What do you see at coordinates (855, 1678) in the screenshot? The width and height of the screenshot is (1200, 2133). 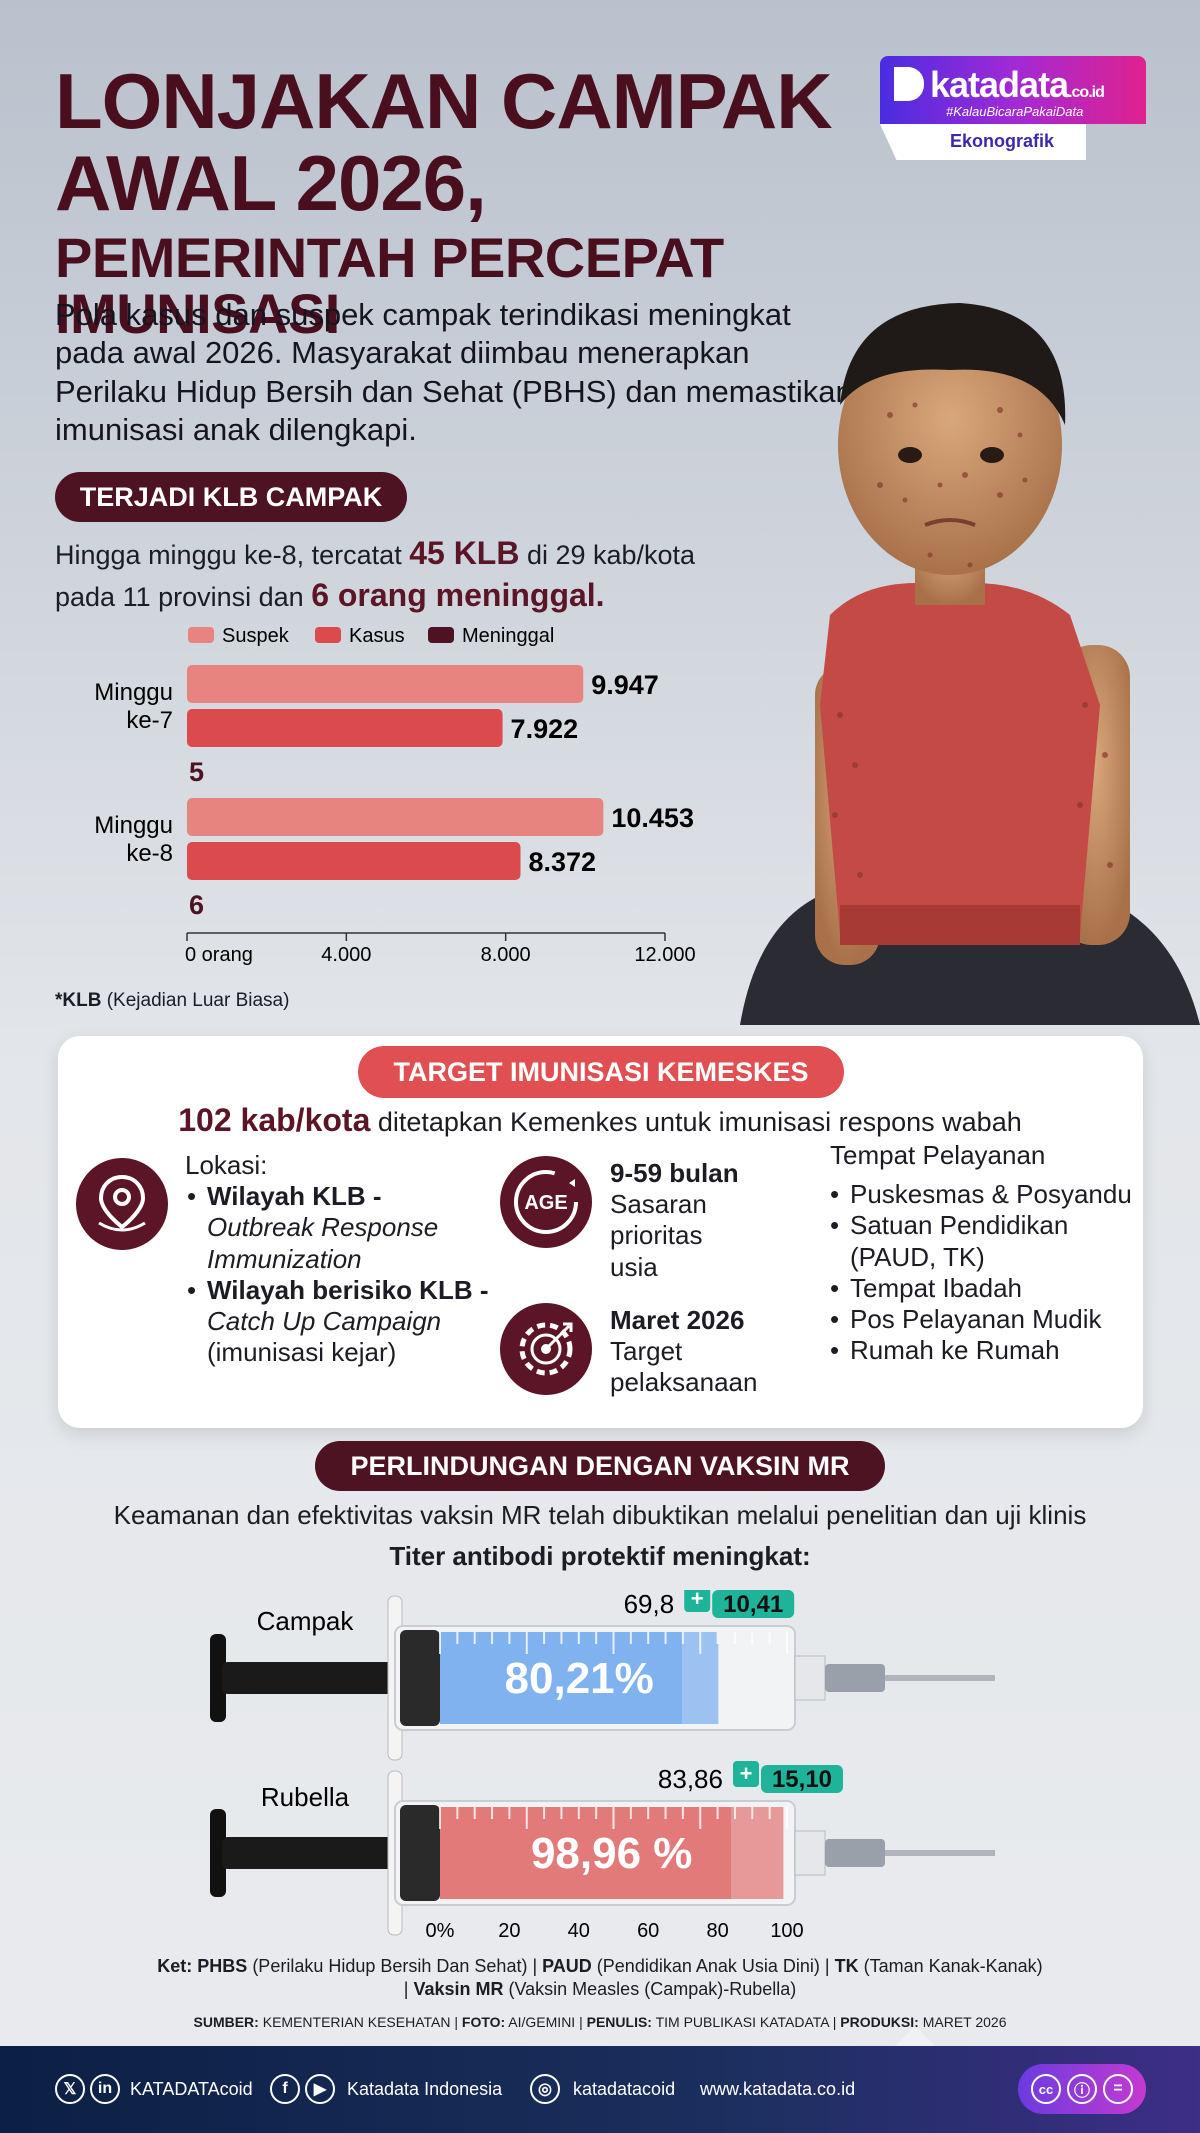 I see `campak-needle-base` at bounding box center [855, 1678].